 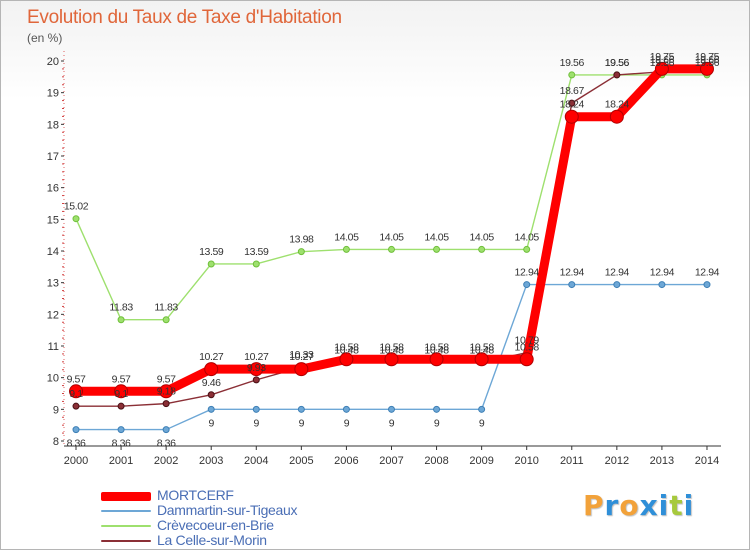 I want to click on data-label-la-celle: 9.18, so click(x=166, y=392).